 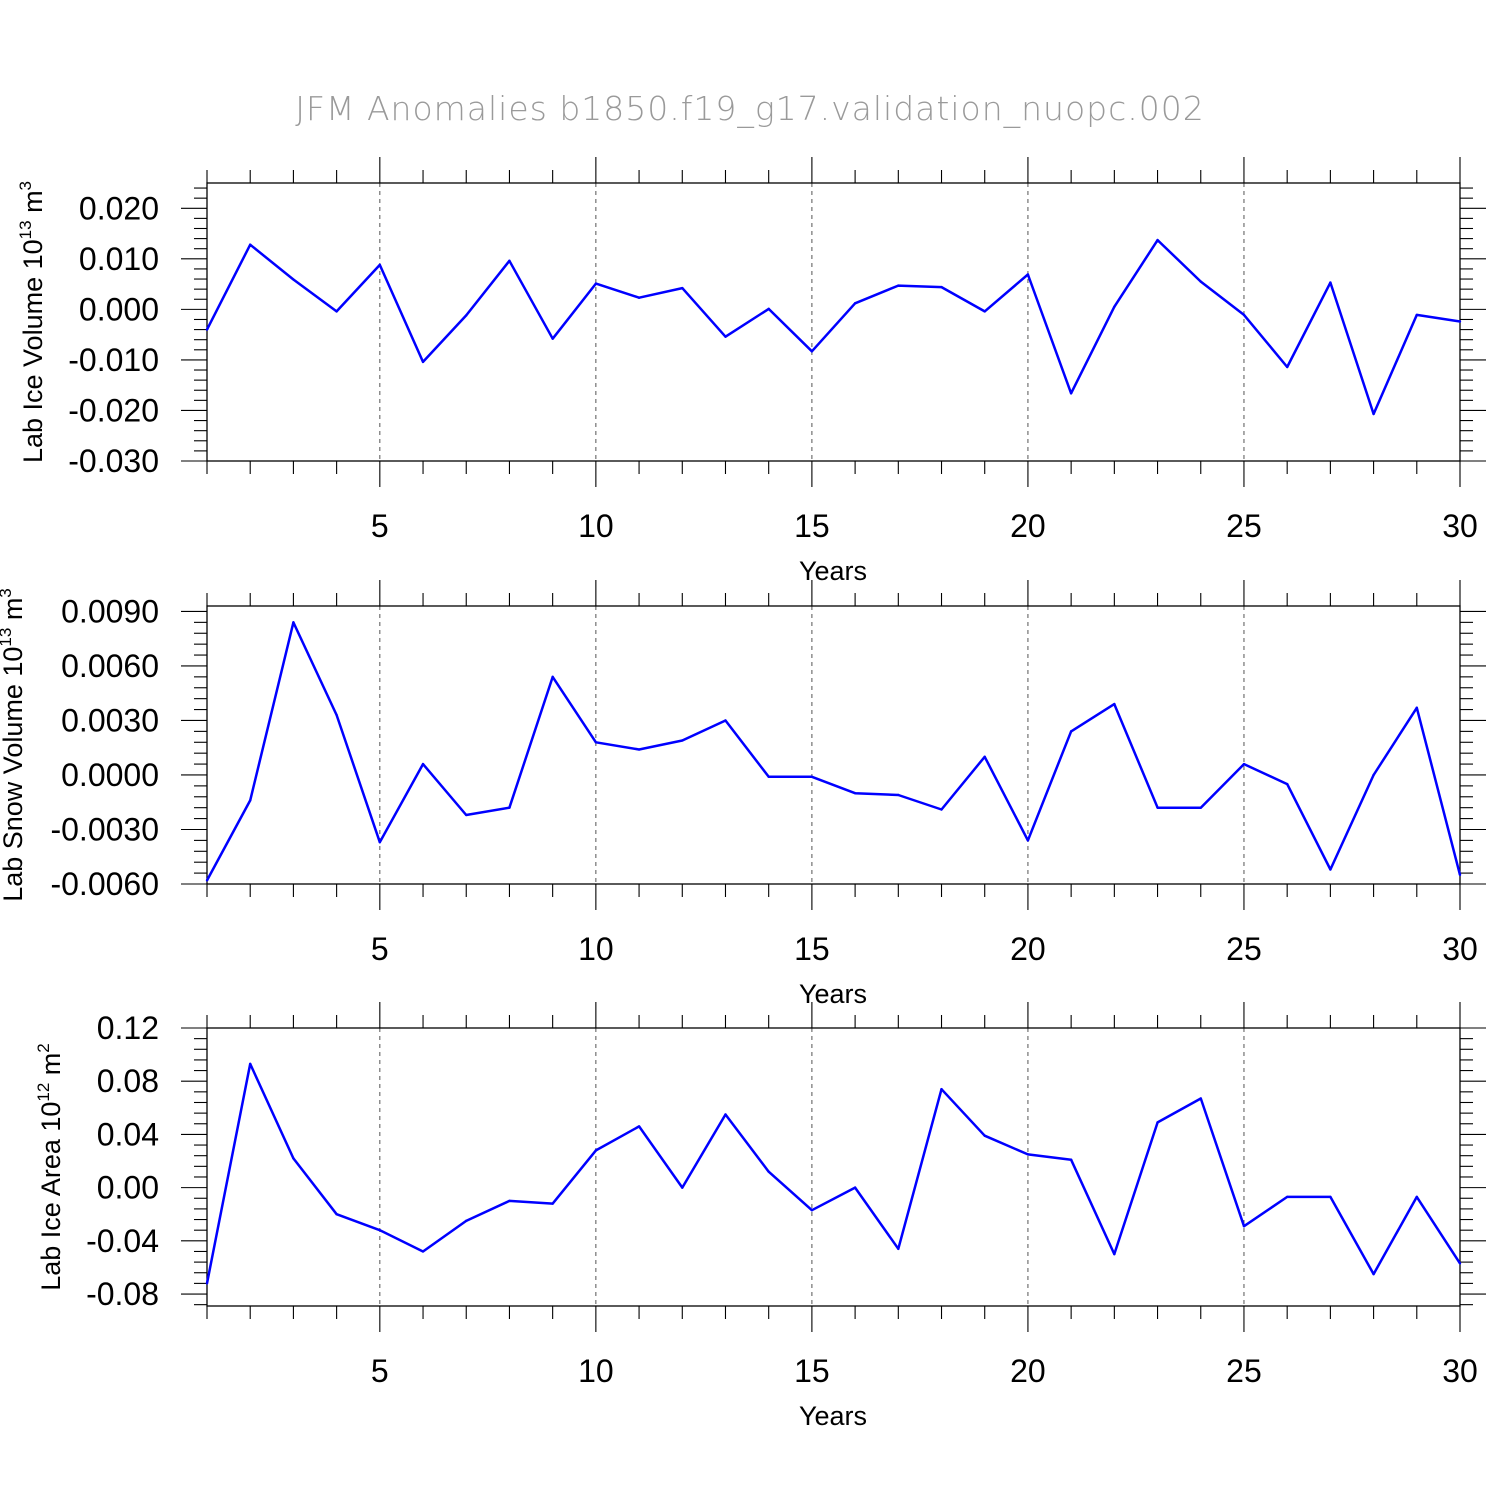 I want to click on y-tick-label: 0.04, so click(x=128, y=1134).